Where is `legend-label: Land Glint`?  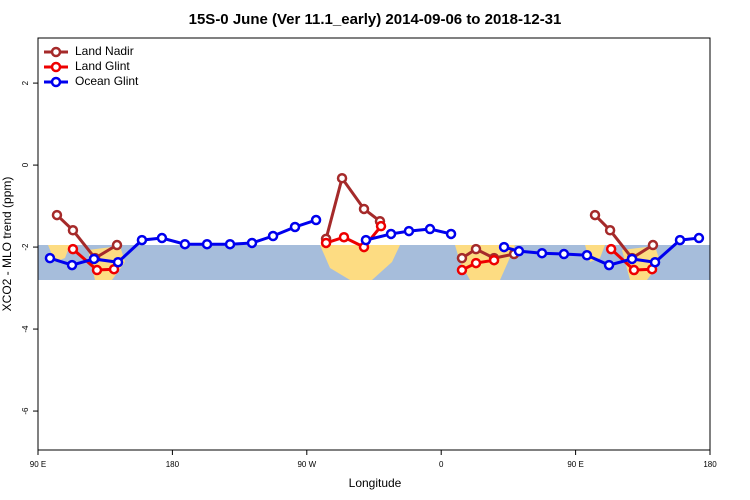 legend-label: Land Glint is located at coordinates (102, 66).